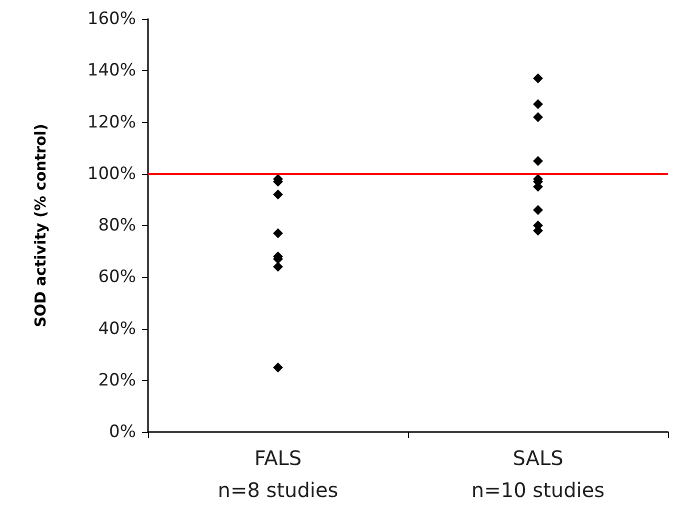  I want to click on y-tick-label: 80%, so click(117, 226).